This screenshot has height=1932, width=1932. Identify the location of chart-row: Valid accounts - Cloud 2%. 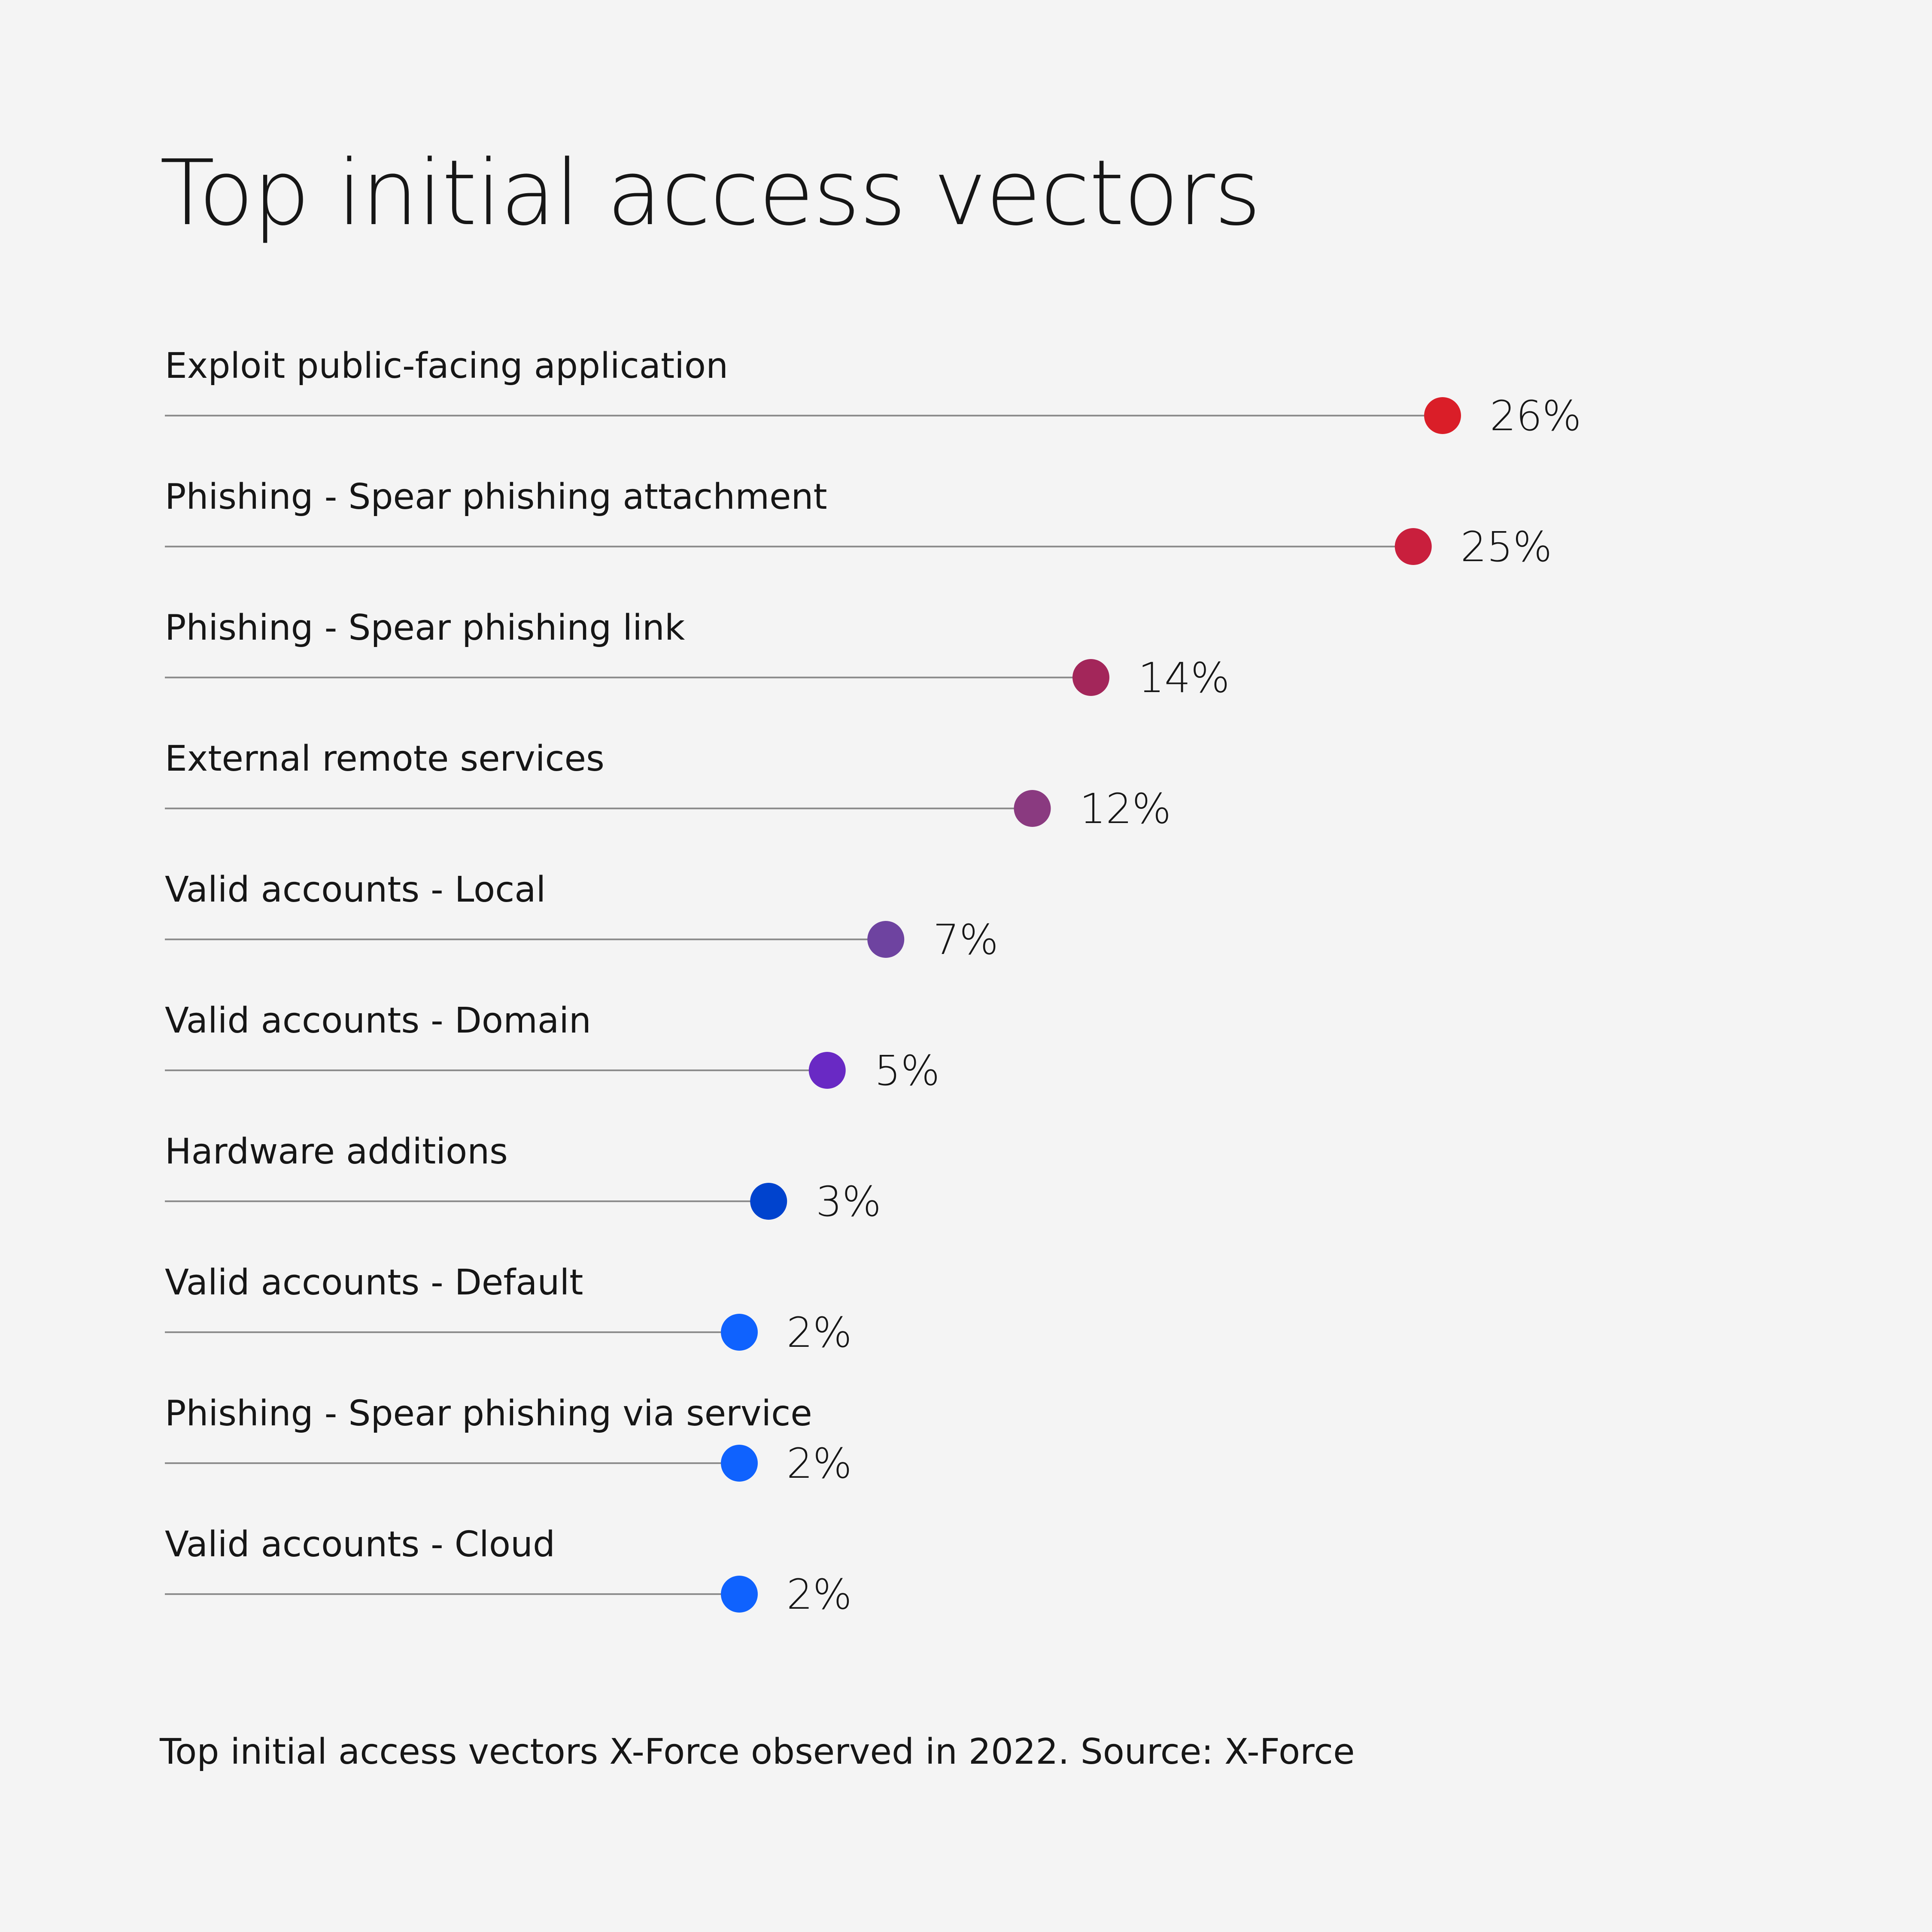
(508, 1572).